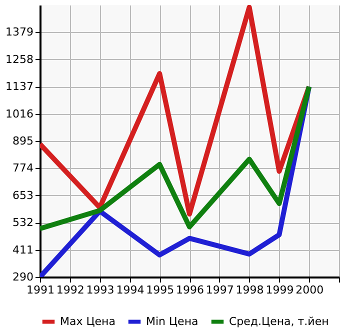  What do you see at coordinates (100, 290) in the screenshot?
I see `x-tick-label: 1993` at bounding box center [100, 290].